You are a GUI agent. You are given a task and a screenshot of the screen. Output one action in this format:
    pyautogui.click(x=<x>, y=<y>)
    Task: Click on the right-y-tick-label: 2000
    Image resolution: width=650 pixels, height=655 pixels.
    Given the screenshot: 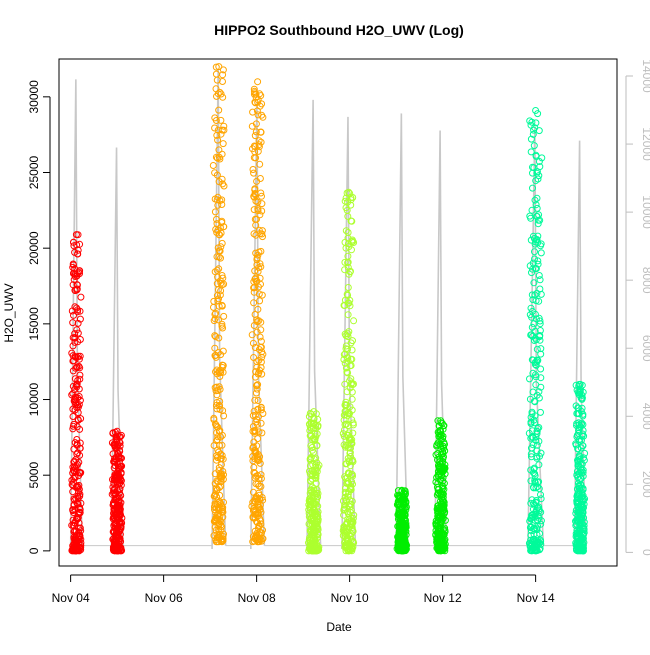 What is the action you would take?
    pyautogui.click(x=645, y=484)
    